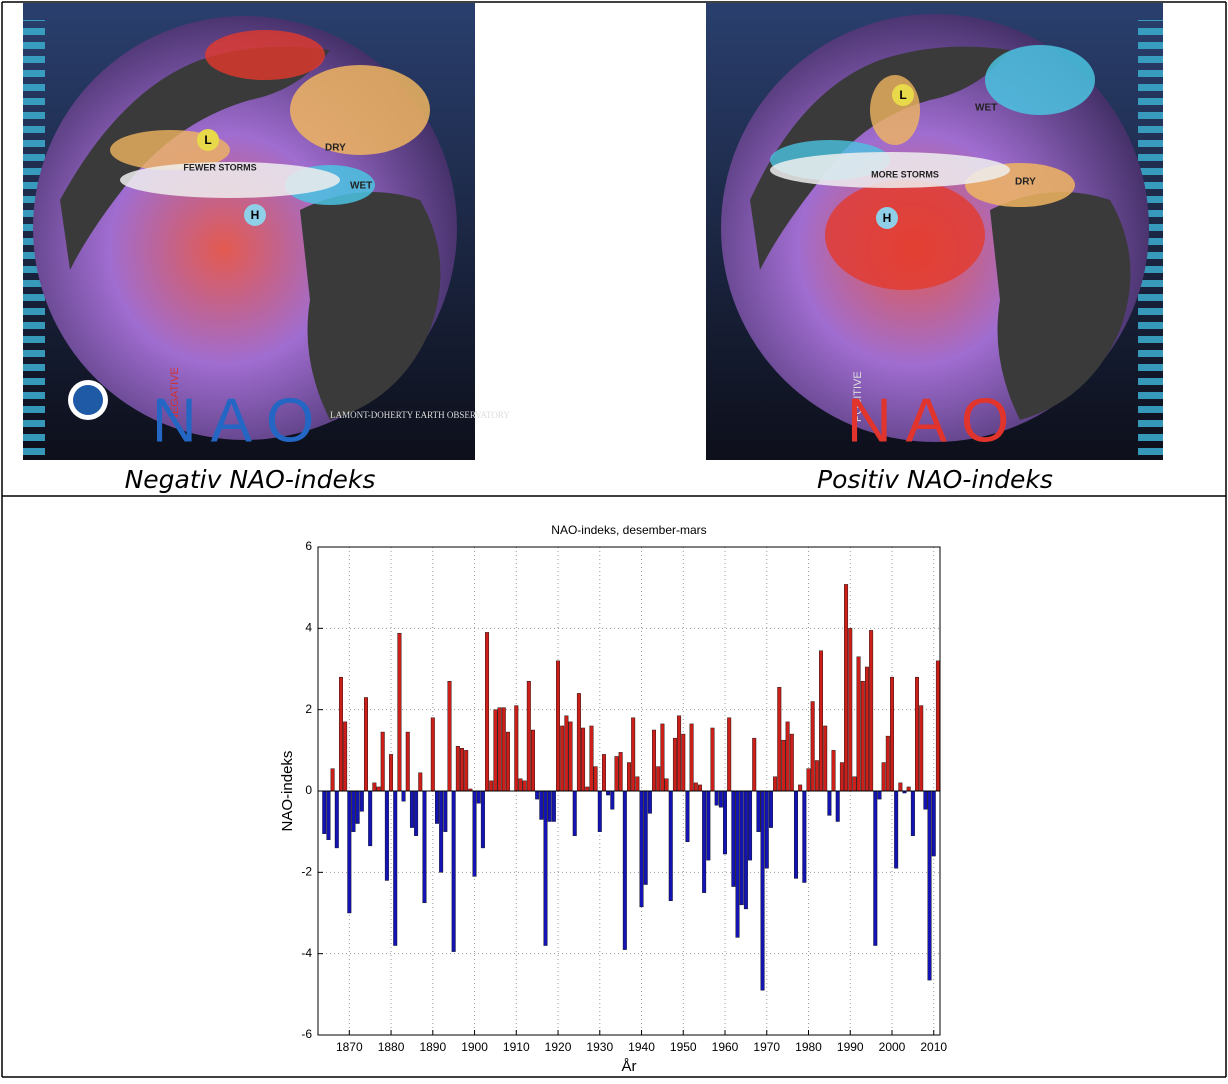 The width and height of the screenshot is (1228, 1084). I want to click on y-tick-label: -2, so click(306, 872).